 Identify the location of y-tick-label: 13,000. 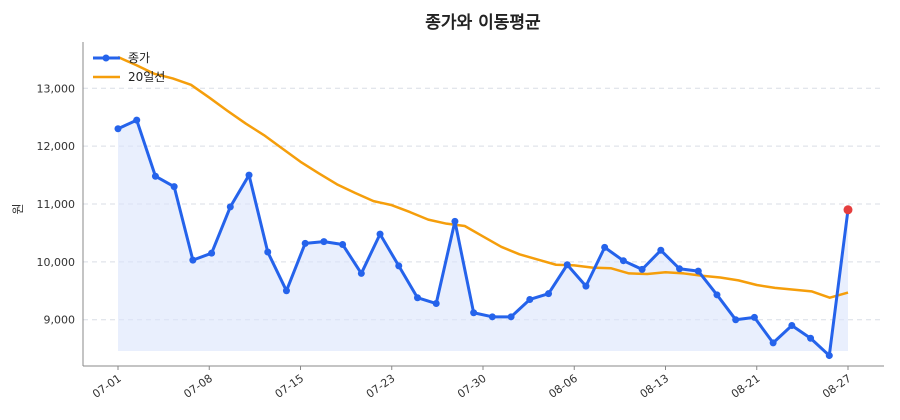
(56, 88).